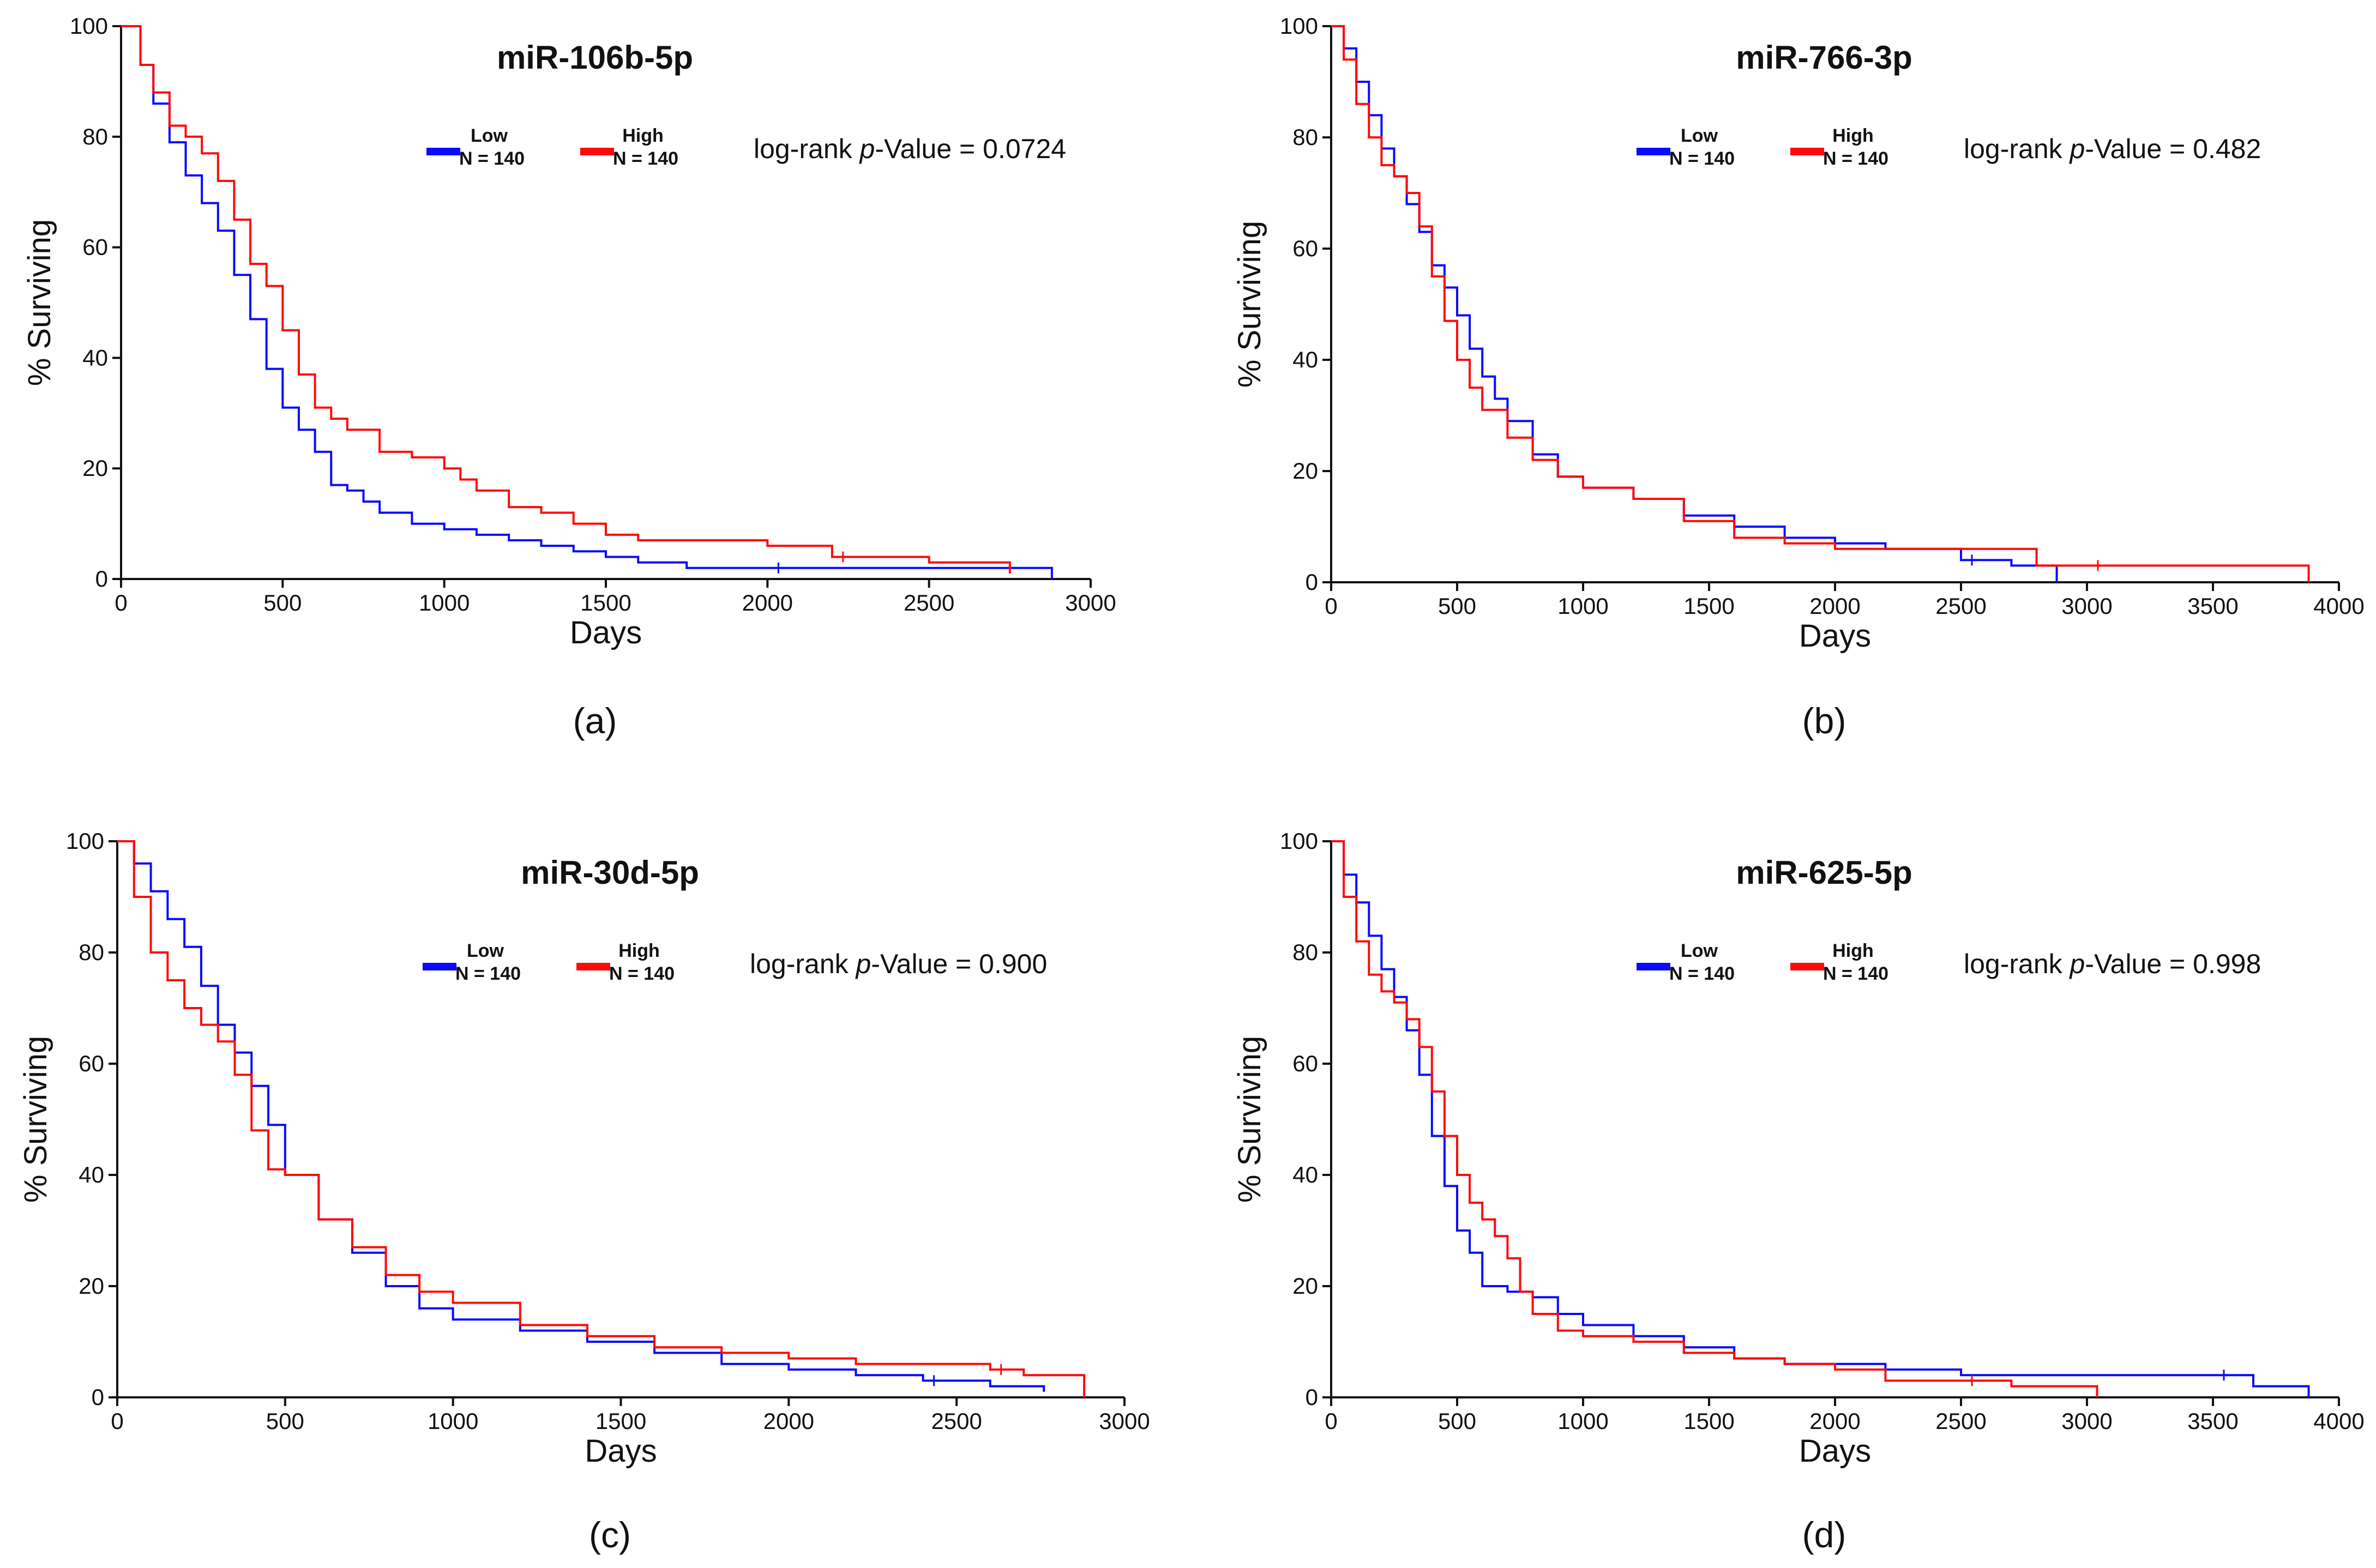 This screenshot has height=1568, width=2376. I want to click on panel-label: (c), so click(610, 1535).